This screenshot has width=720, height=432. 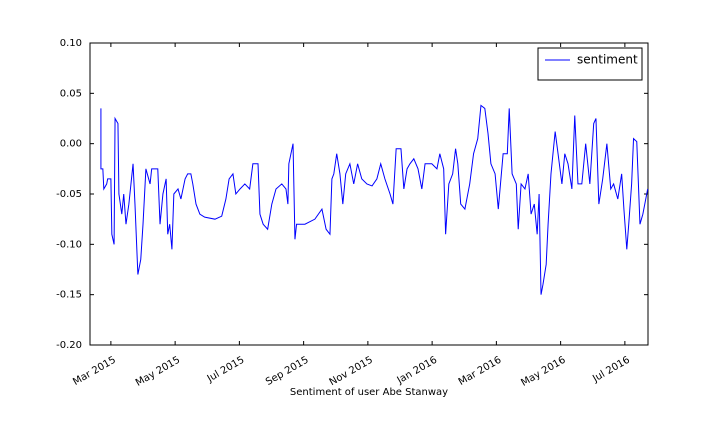 I want to click on x-tick-label: Mar 2015, so click(x=94, y=371).